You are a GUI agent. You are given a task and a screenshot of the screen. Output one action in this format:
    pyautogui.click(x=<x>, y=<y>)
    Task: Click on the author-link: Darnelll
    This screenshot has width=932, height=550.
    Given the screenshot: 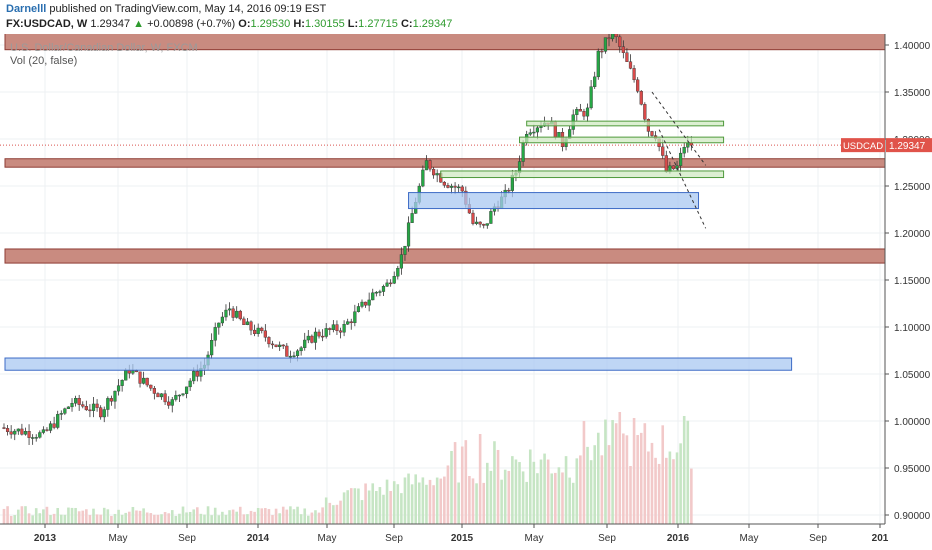 What is the action you would take?
    pyautogui.click(x=26, y=9)
    